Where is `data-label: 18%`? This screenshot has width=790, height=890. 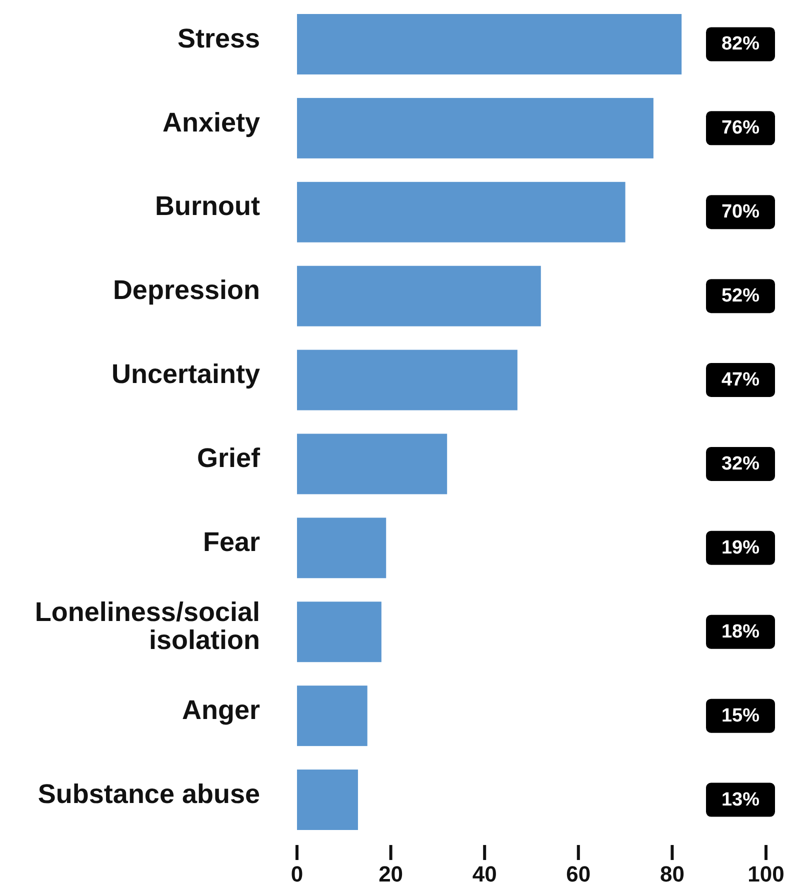 data-label: 18% is located at coordinates (740, 631).